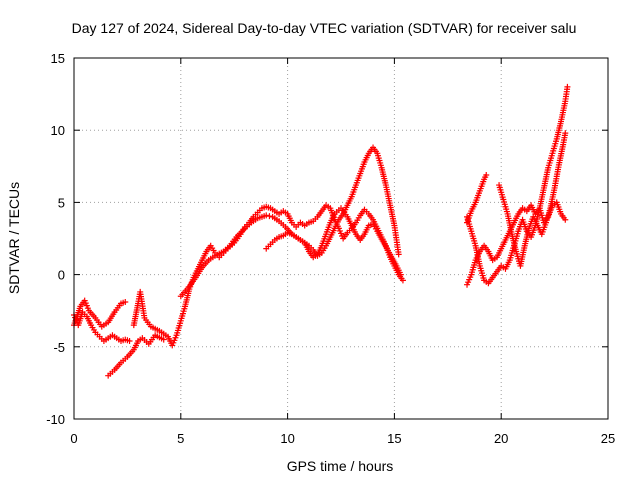  Describe the element at coordinates (58, 58) in the screenshot. I see `y-tick-label: 15` at that location.